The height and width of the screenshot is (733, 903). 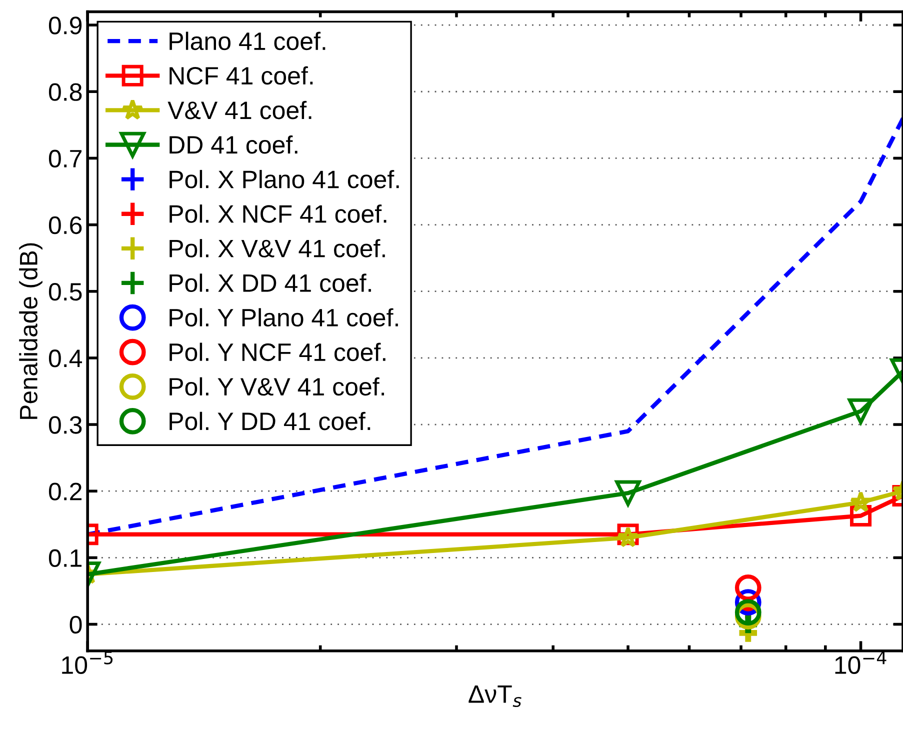 I want to click on legend-label: Pol. X NCF 41 coef., so click(x=278, y=213).